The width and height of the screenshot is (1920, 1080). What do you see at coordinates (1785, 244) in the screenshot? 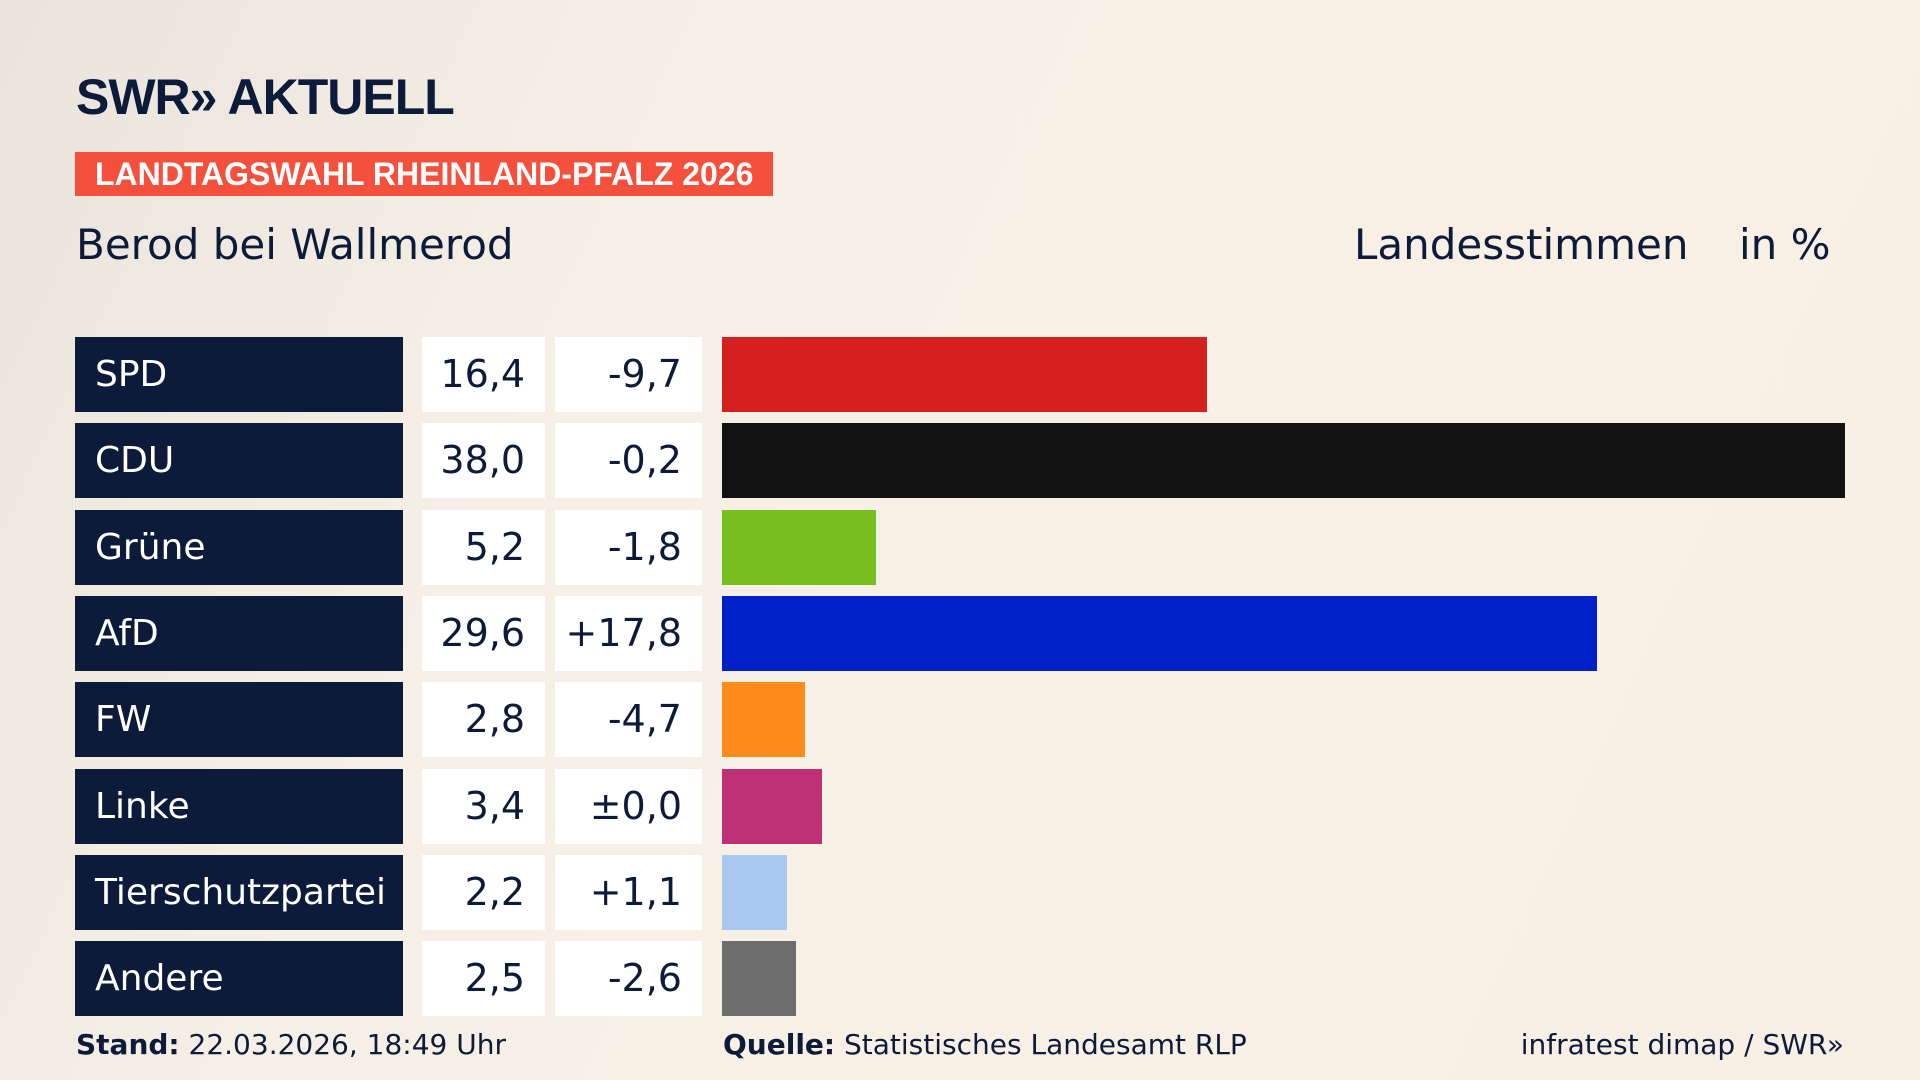
I see `unit-label: in %` at bounding box center [1785, 244].